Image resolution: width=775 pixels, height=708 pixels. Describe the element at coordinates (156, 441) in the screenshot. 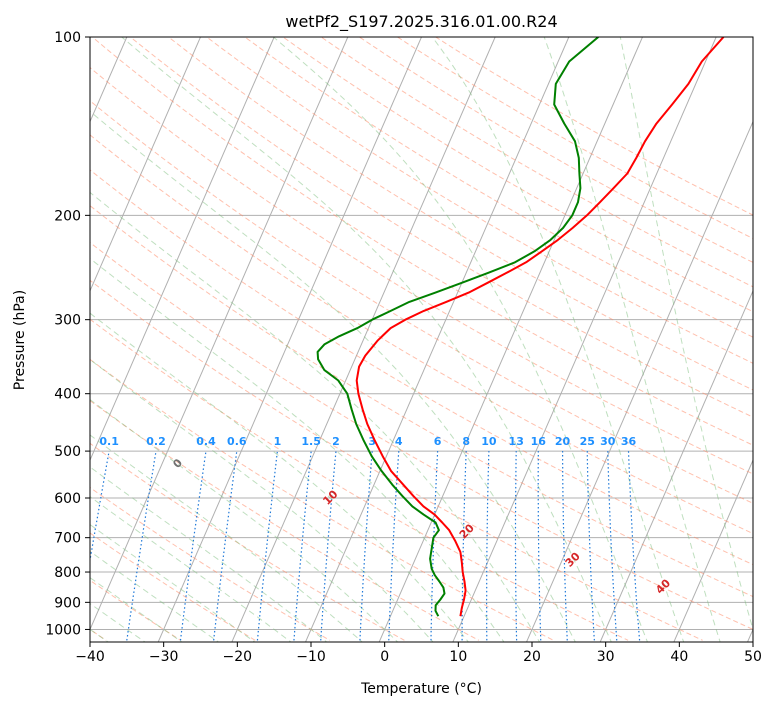

I see `mixing-ratio-label: 0.2` at that location.